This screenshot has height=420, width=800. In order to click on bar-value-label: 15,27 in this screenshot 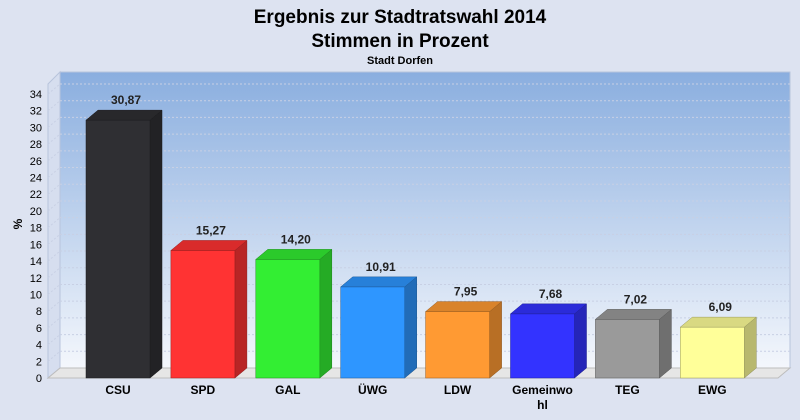, I will do `click(211, 230)`.